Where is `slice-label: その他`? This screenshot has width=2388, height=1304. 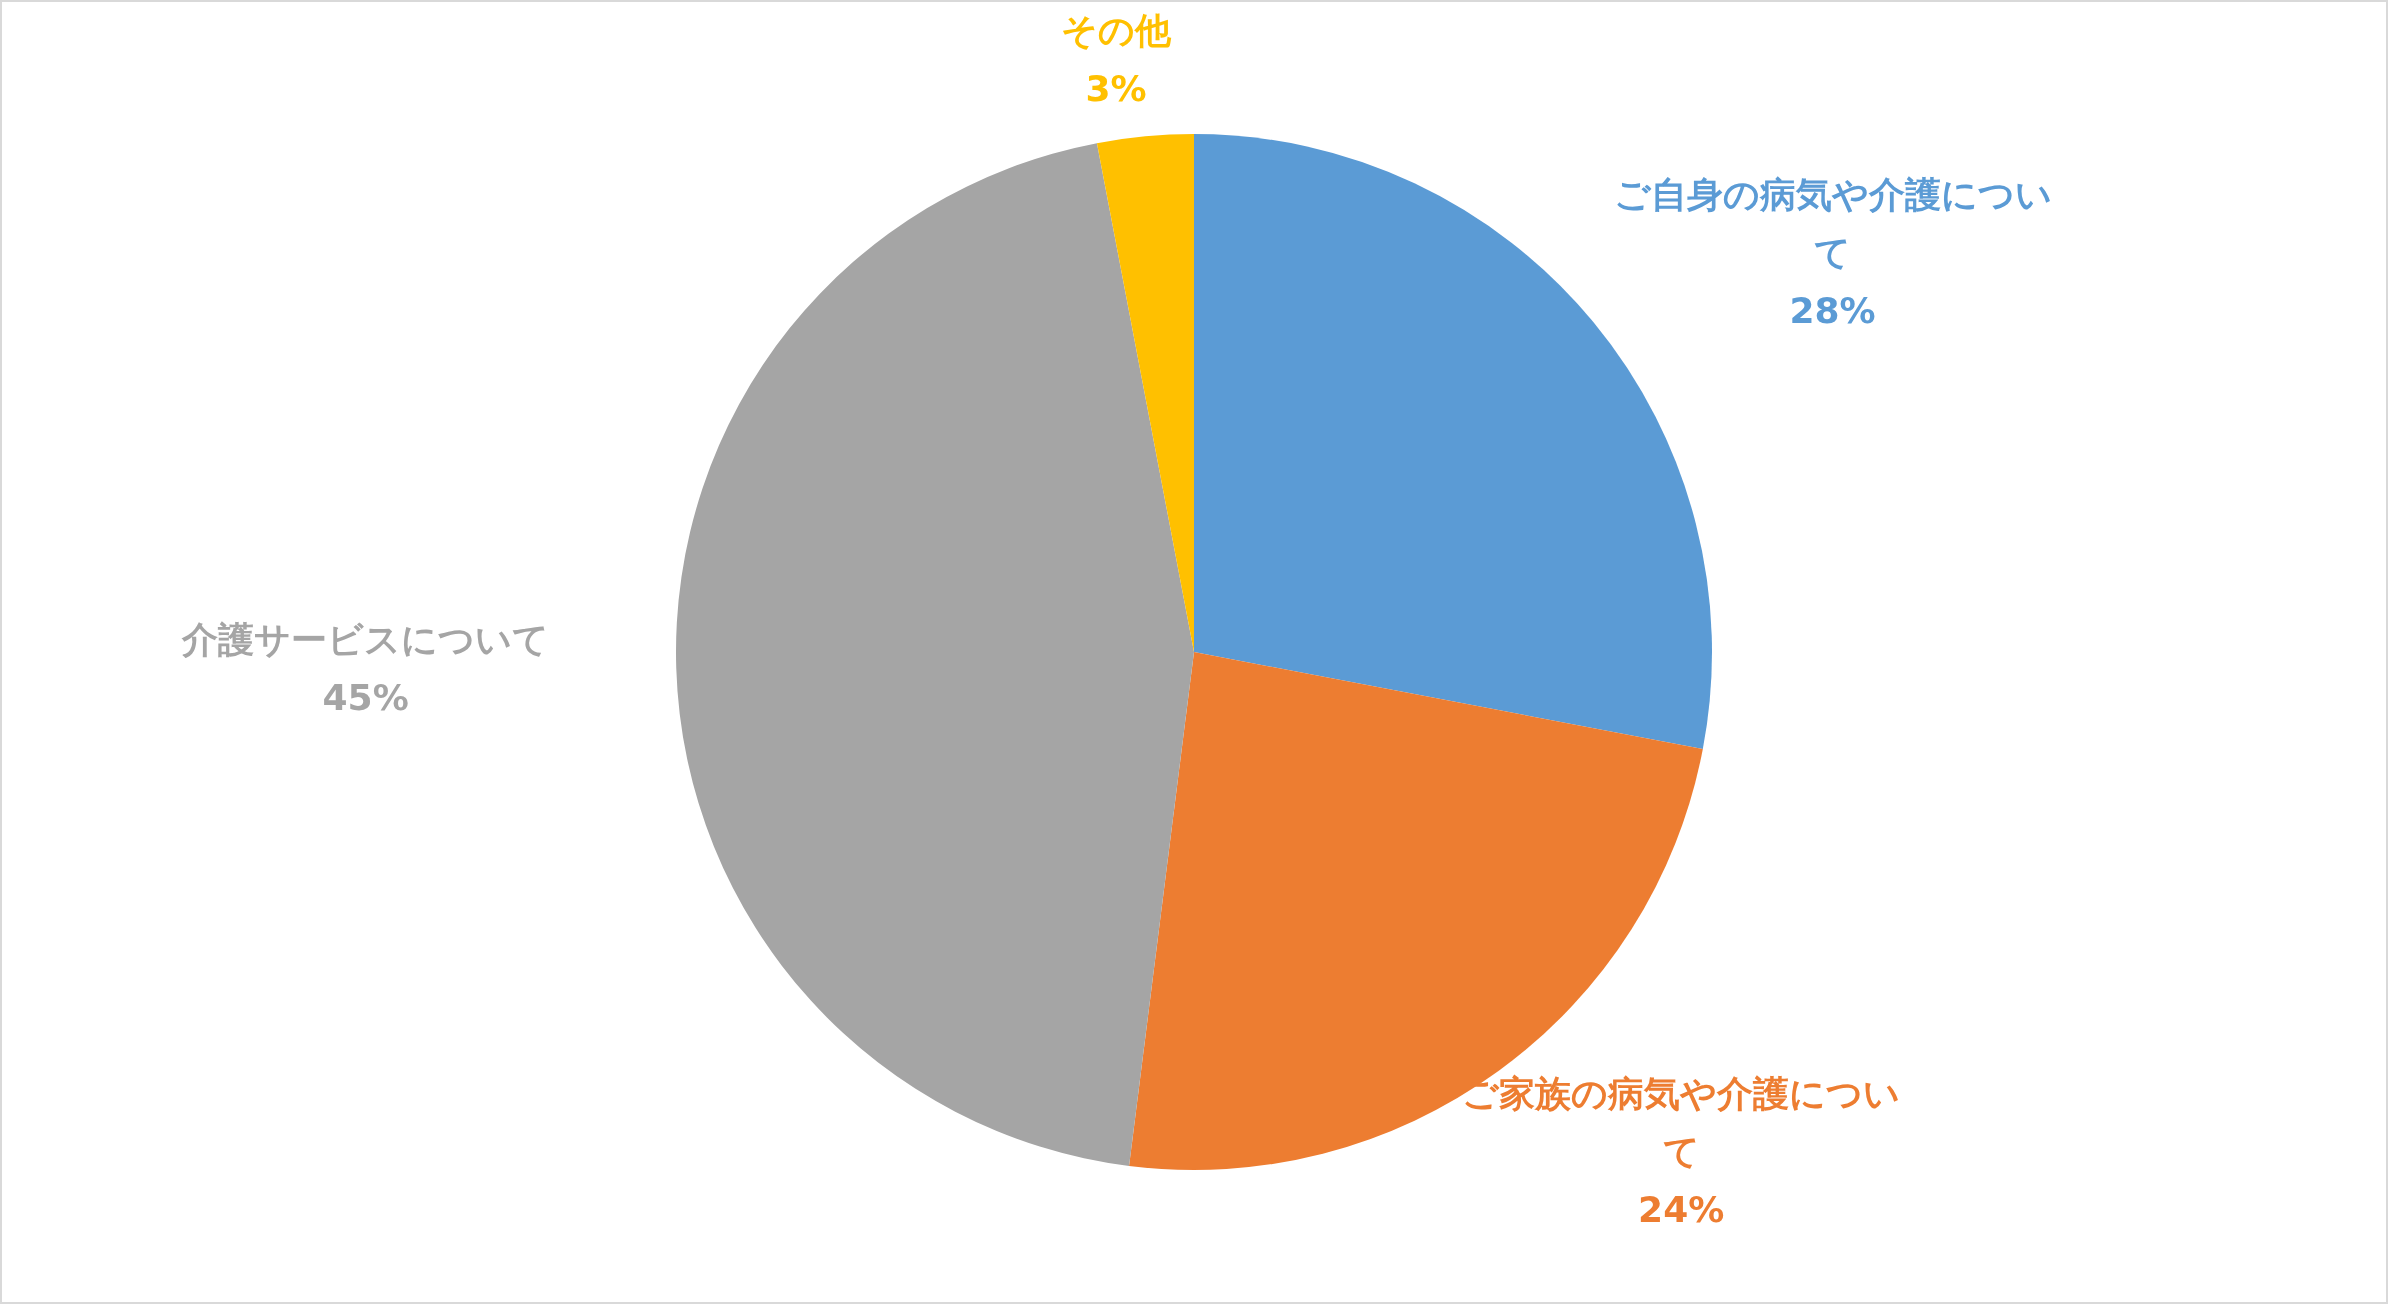
slice-label: その他 is located at coordinates (1116, 31).